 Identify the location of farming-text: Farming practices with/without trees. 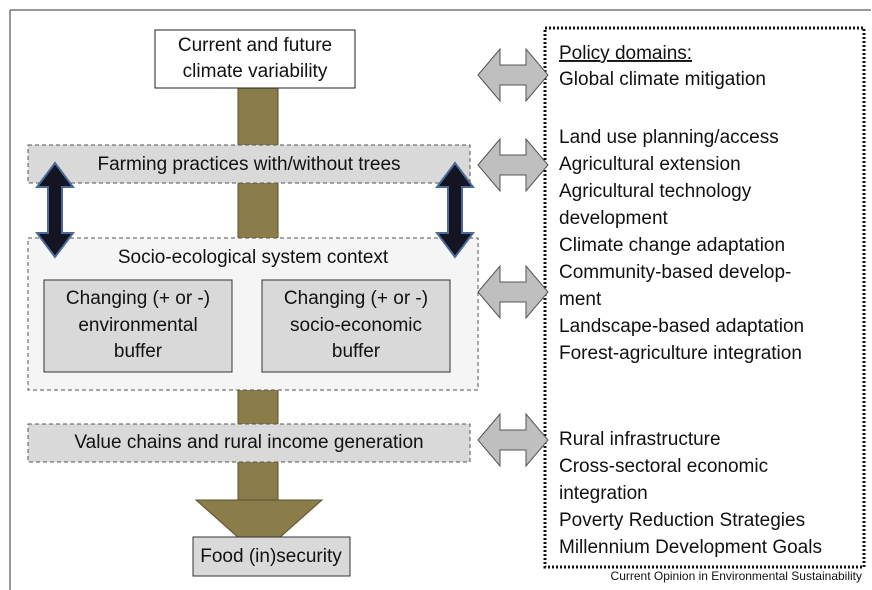
(248, 164).